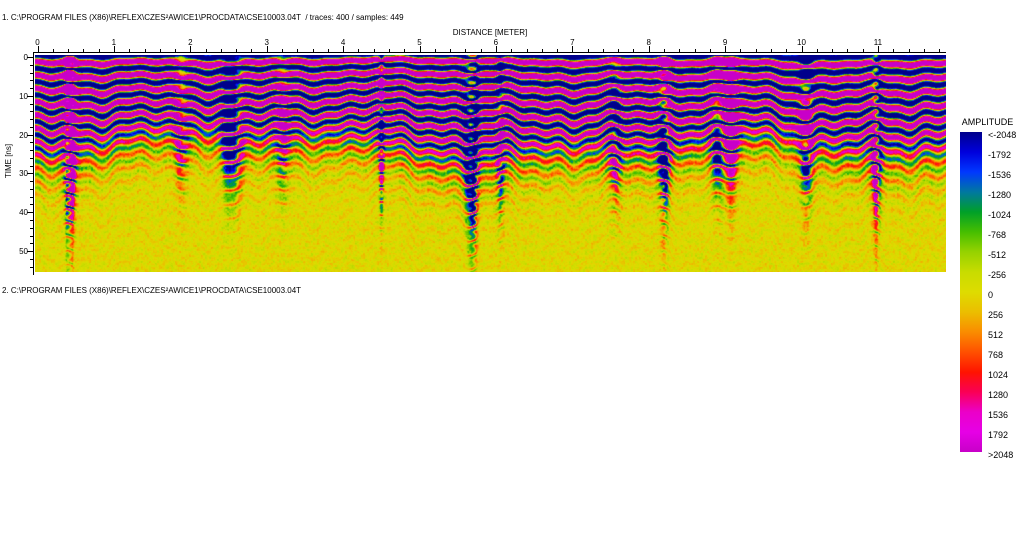  Describe the element at coordinates (998, 374) in the screenshot. I see `colorbar-label: 1024` at that location.